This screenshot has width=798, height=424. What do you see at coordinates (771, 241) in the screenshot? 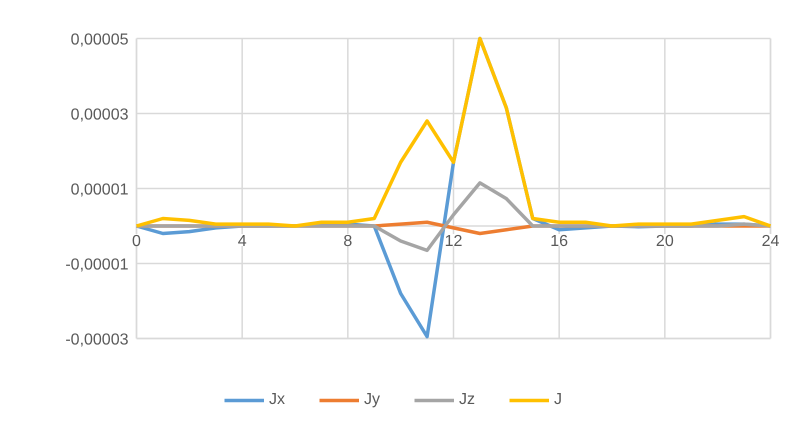
I see `x-tick-label: 24` at bounding box center [771, 241].